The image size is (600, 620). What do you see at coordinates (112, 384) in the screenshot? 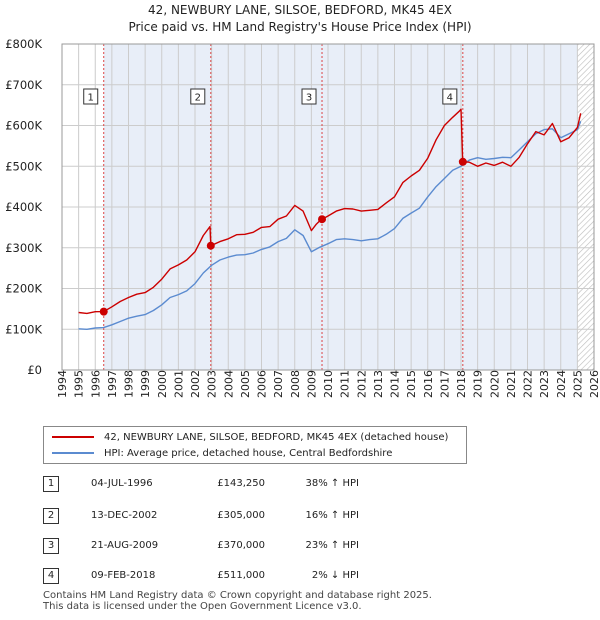
I see `x-tick-label: 1997` at bounding box center [112, 384].